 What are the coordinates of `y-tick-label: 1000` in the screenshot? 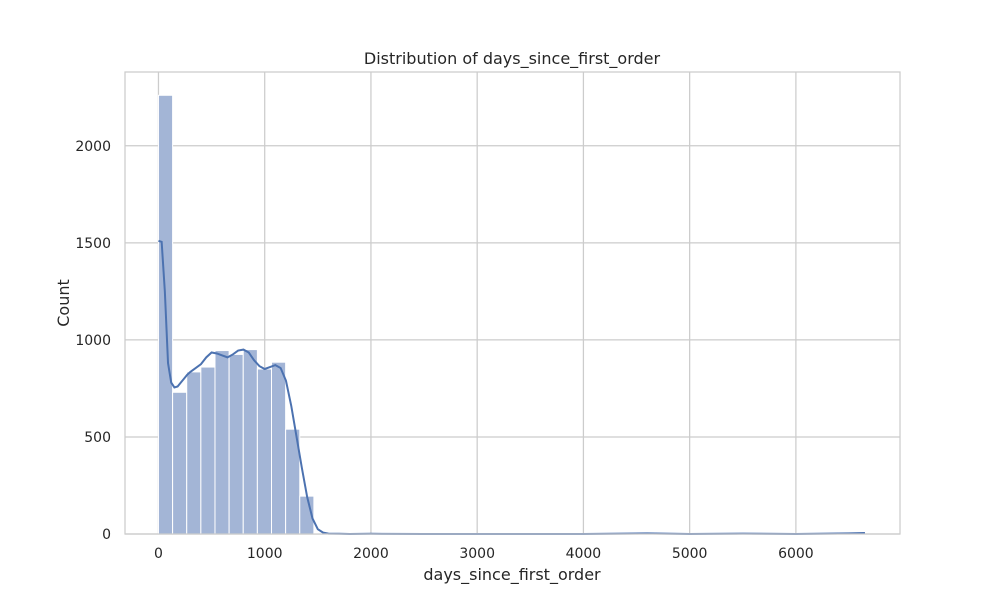 It's located at (93, 341).